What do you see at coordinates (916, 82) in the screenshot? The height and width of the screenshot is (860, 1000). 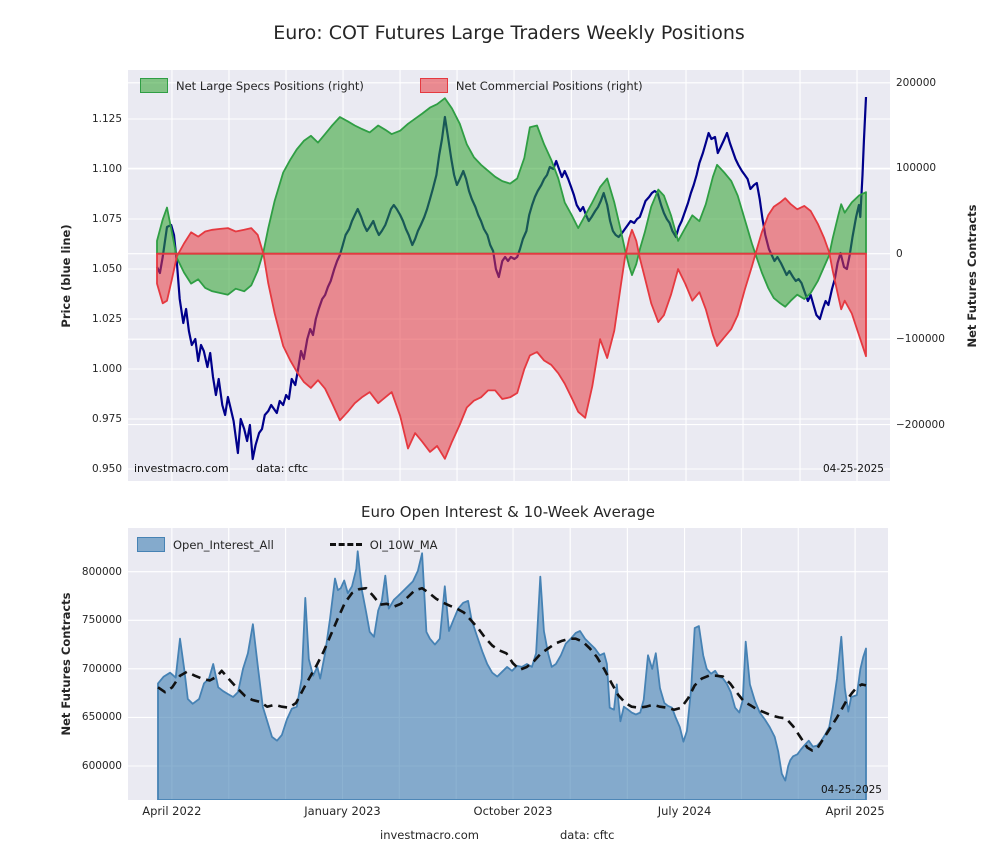 I see `y-tick-label: 200000` at bounding box center [916, 82].